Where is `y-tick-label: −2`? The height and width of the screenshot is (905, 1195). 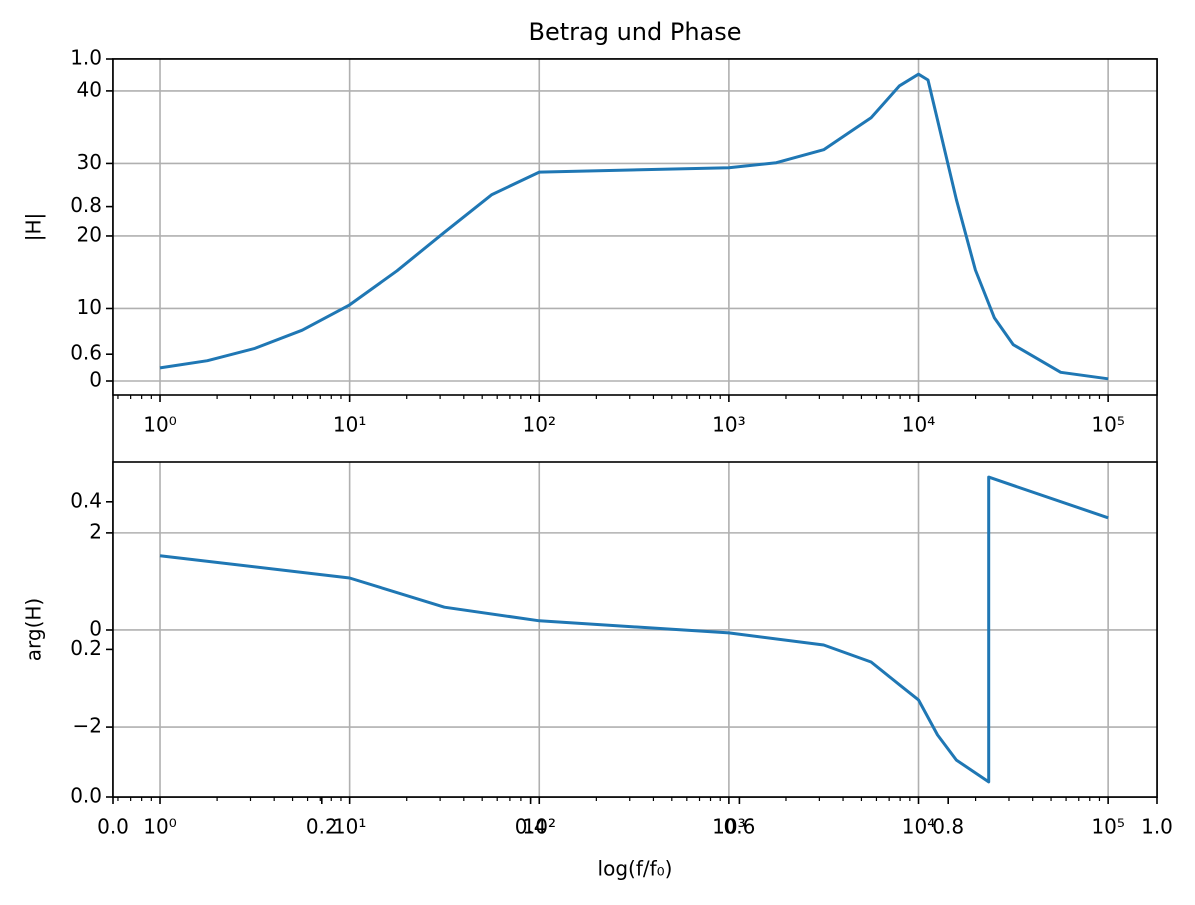 y-tick-label: −2 is located at coordinates (87, 726).